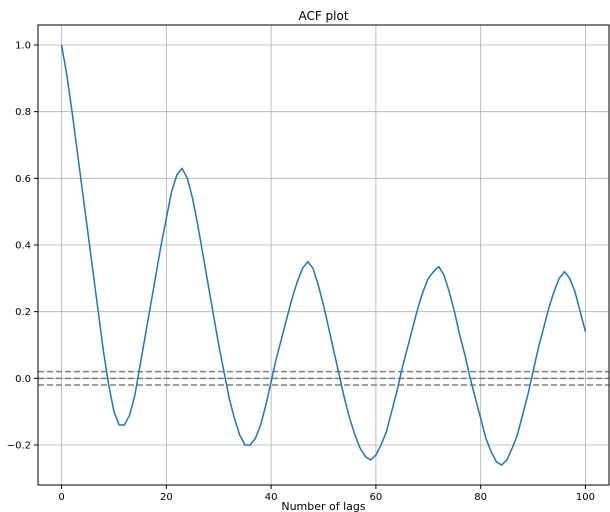 This screenshot has height=512, width=610. I want to click on x-tick-label: 40, so click(271, 497).